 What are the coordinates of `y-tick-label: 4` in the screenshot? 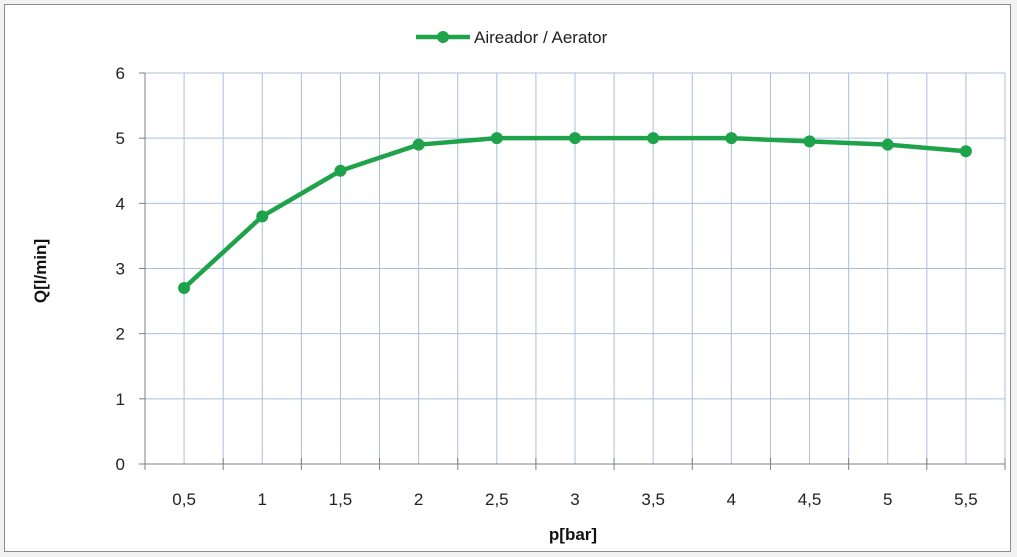 It's located at (120, 203).